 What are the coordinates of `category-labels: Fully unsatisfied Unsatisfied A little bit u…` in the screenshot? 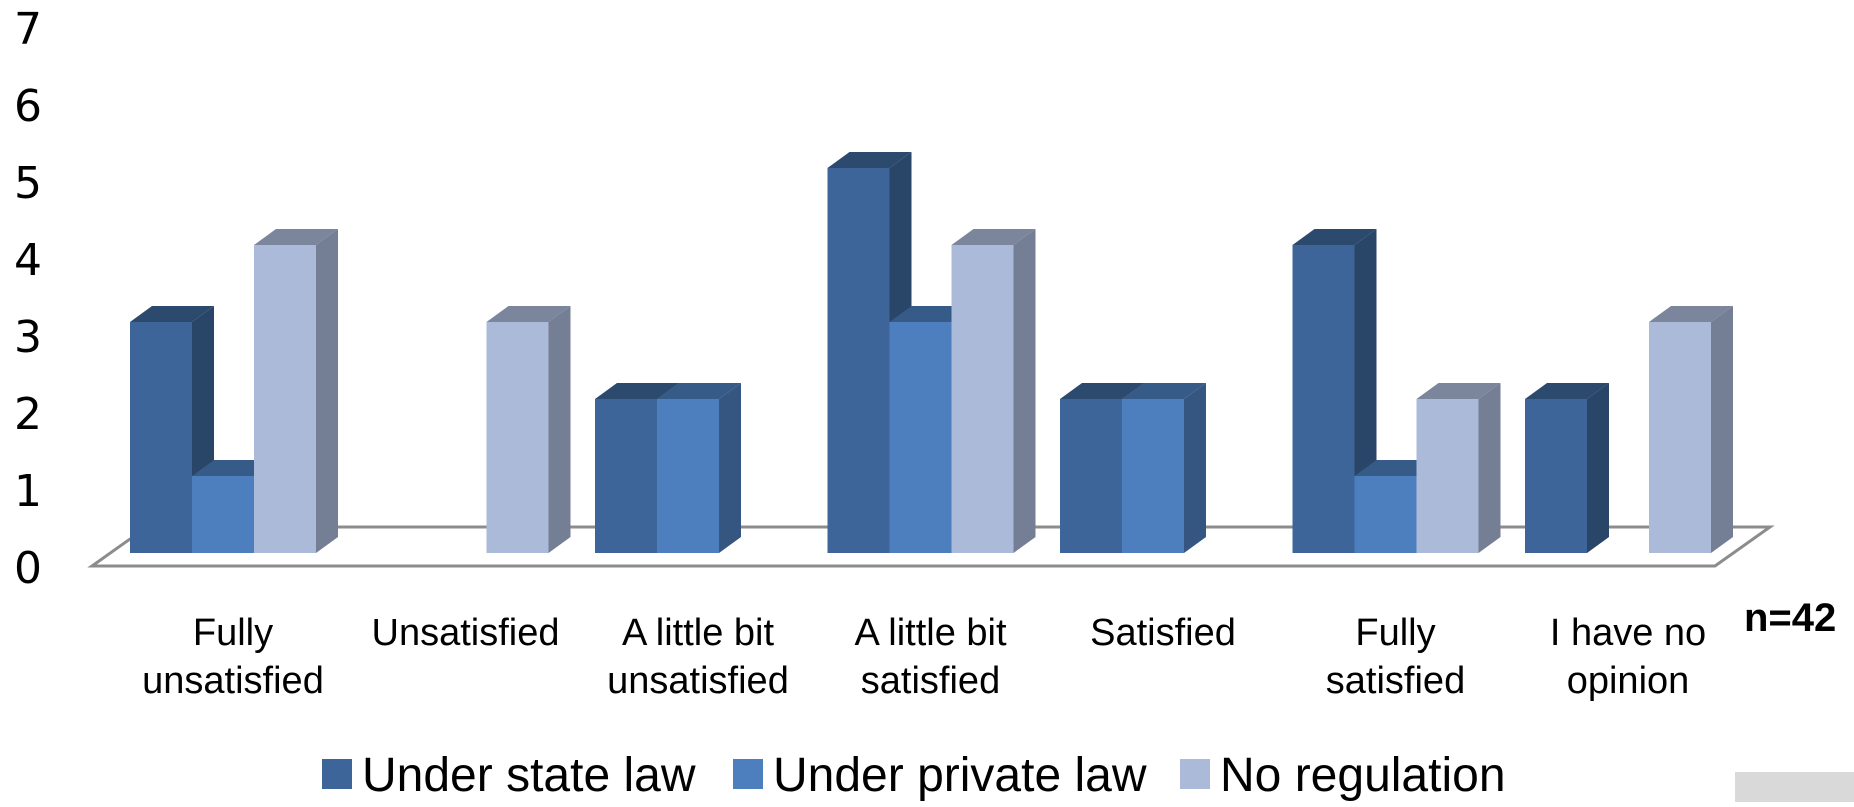 It's located at (924, 657).